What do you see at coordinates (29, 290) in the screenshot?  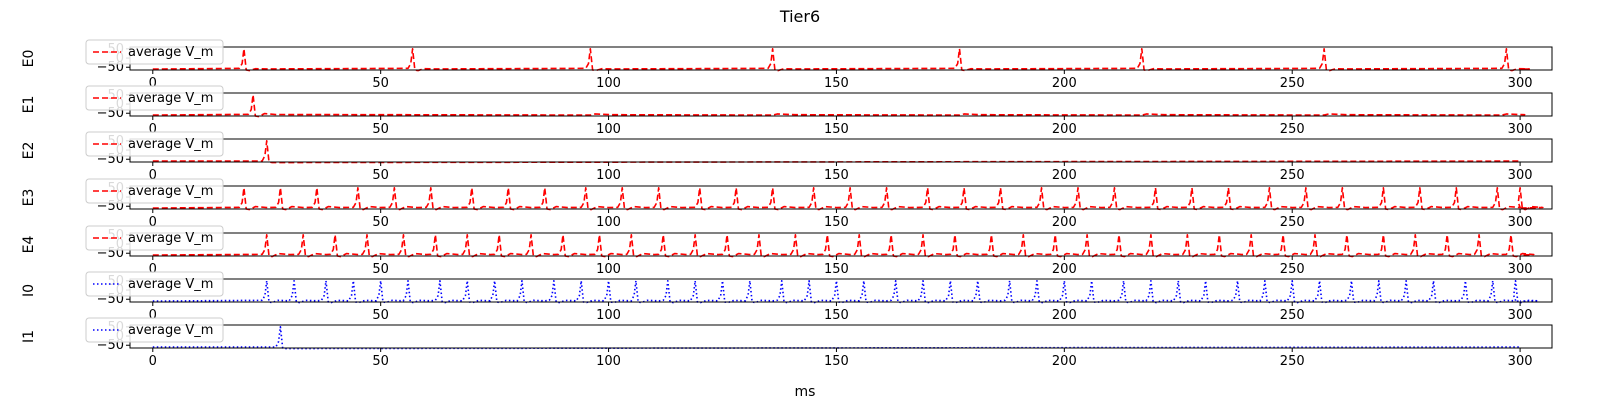 I see `y-axis-label: I0` at bounding box center [29, 290].